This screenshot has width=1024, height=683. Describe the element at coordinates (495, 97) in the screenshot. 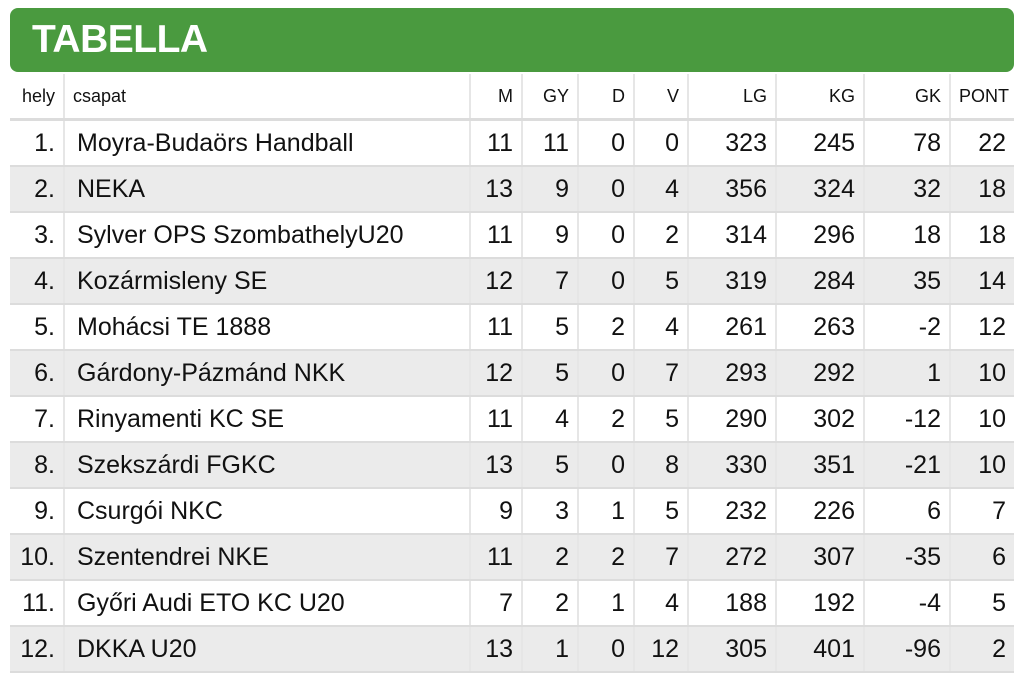

I see `column-header-m: M` at that location.